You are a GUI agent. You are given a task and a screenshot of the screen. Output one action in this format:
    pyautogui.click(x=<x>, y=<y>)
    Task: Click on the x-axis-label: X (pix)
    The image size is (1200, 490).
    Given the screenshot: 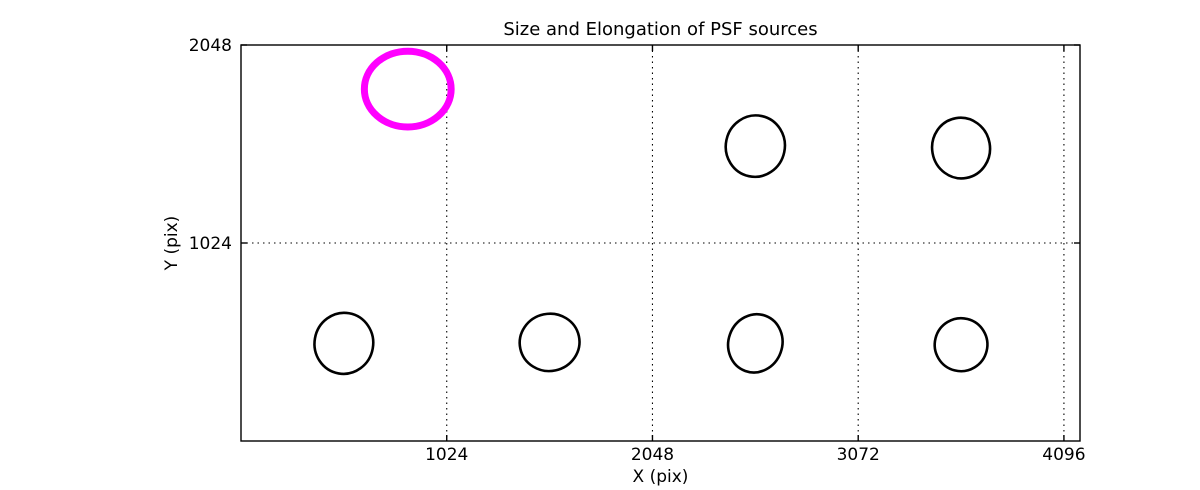 What is the action you would take?
    pyautogui.click(x=660, y=477)
    